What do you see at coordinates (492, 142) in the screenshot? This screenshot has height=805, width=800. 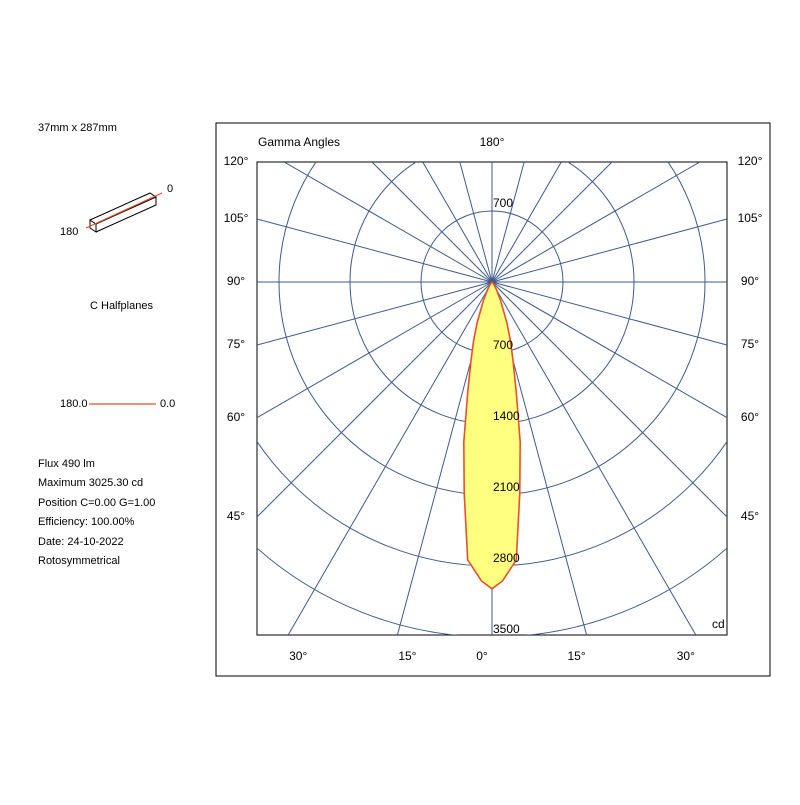 I see `gamma-label: 180°` at bounding box center [492, 142].